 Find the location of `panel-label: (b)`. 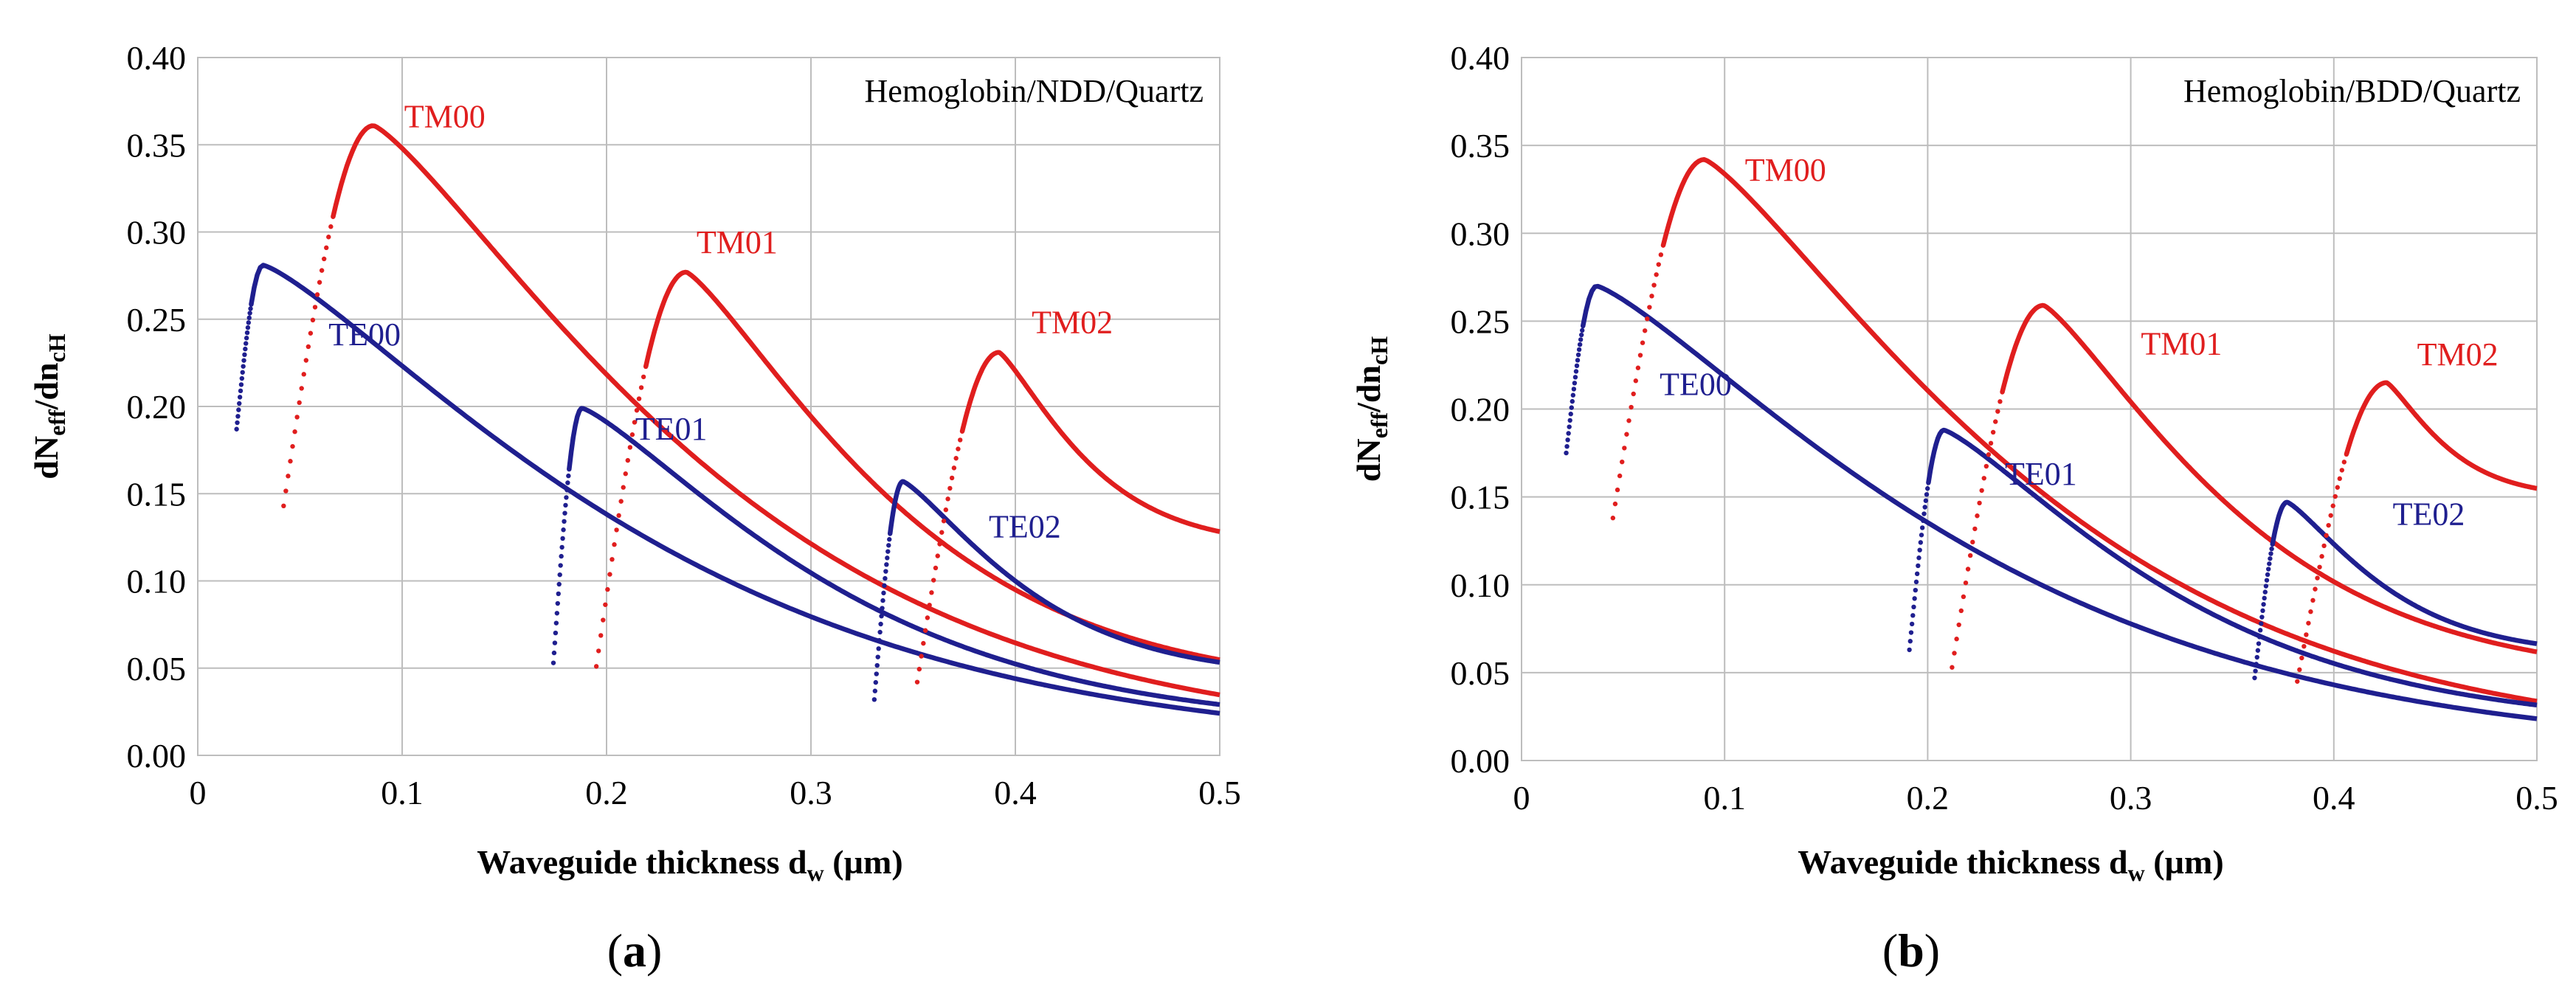

panel-label: (b) is located at coordinates (1911, 950).